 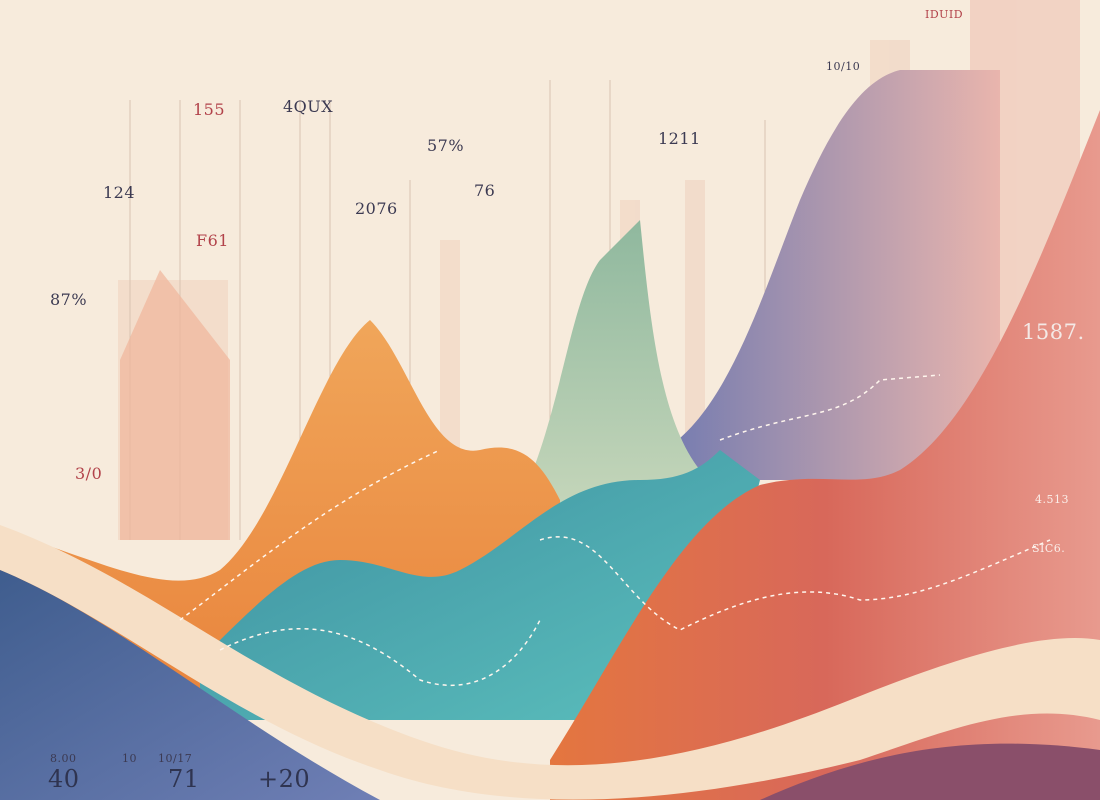 What do you see at coordinates (119, 192) in the screenshot?
I see `label: 124` at bounding box center [119, 192].